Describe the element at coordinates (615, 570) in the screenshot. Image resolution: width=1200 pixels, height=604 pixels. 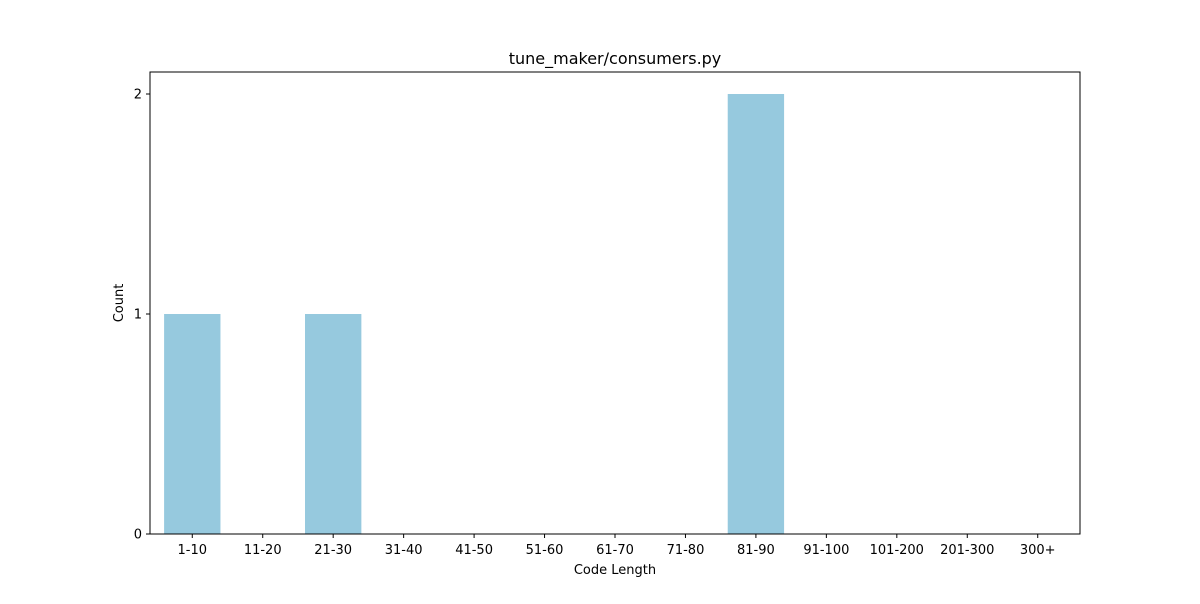
I see `x-axis-label: Code Length` at that location.